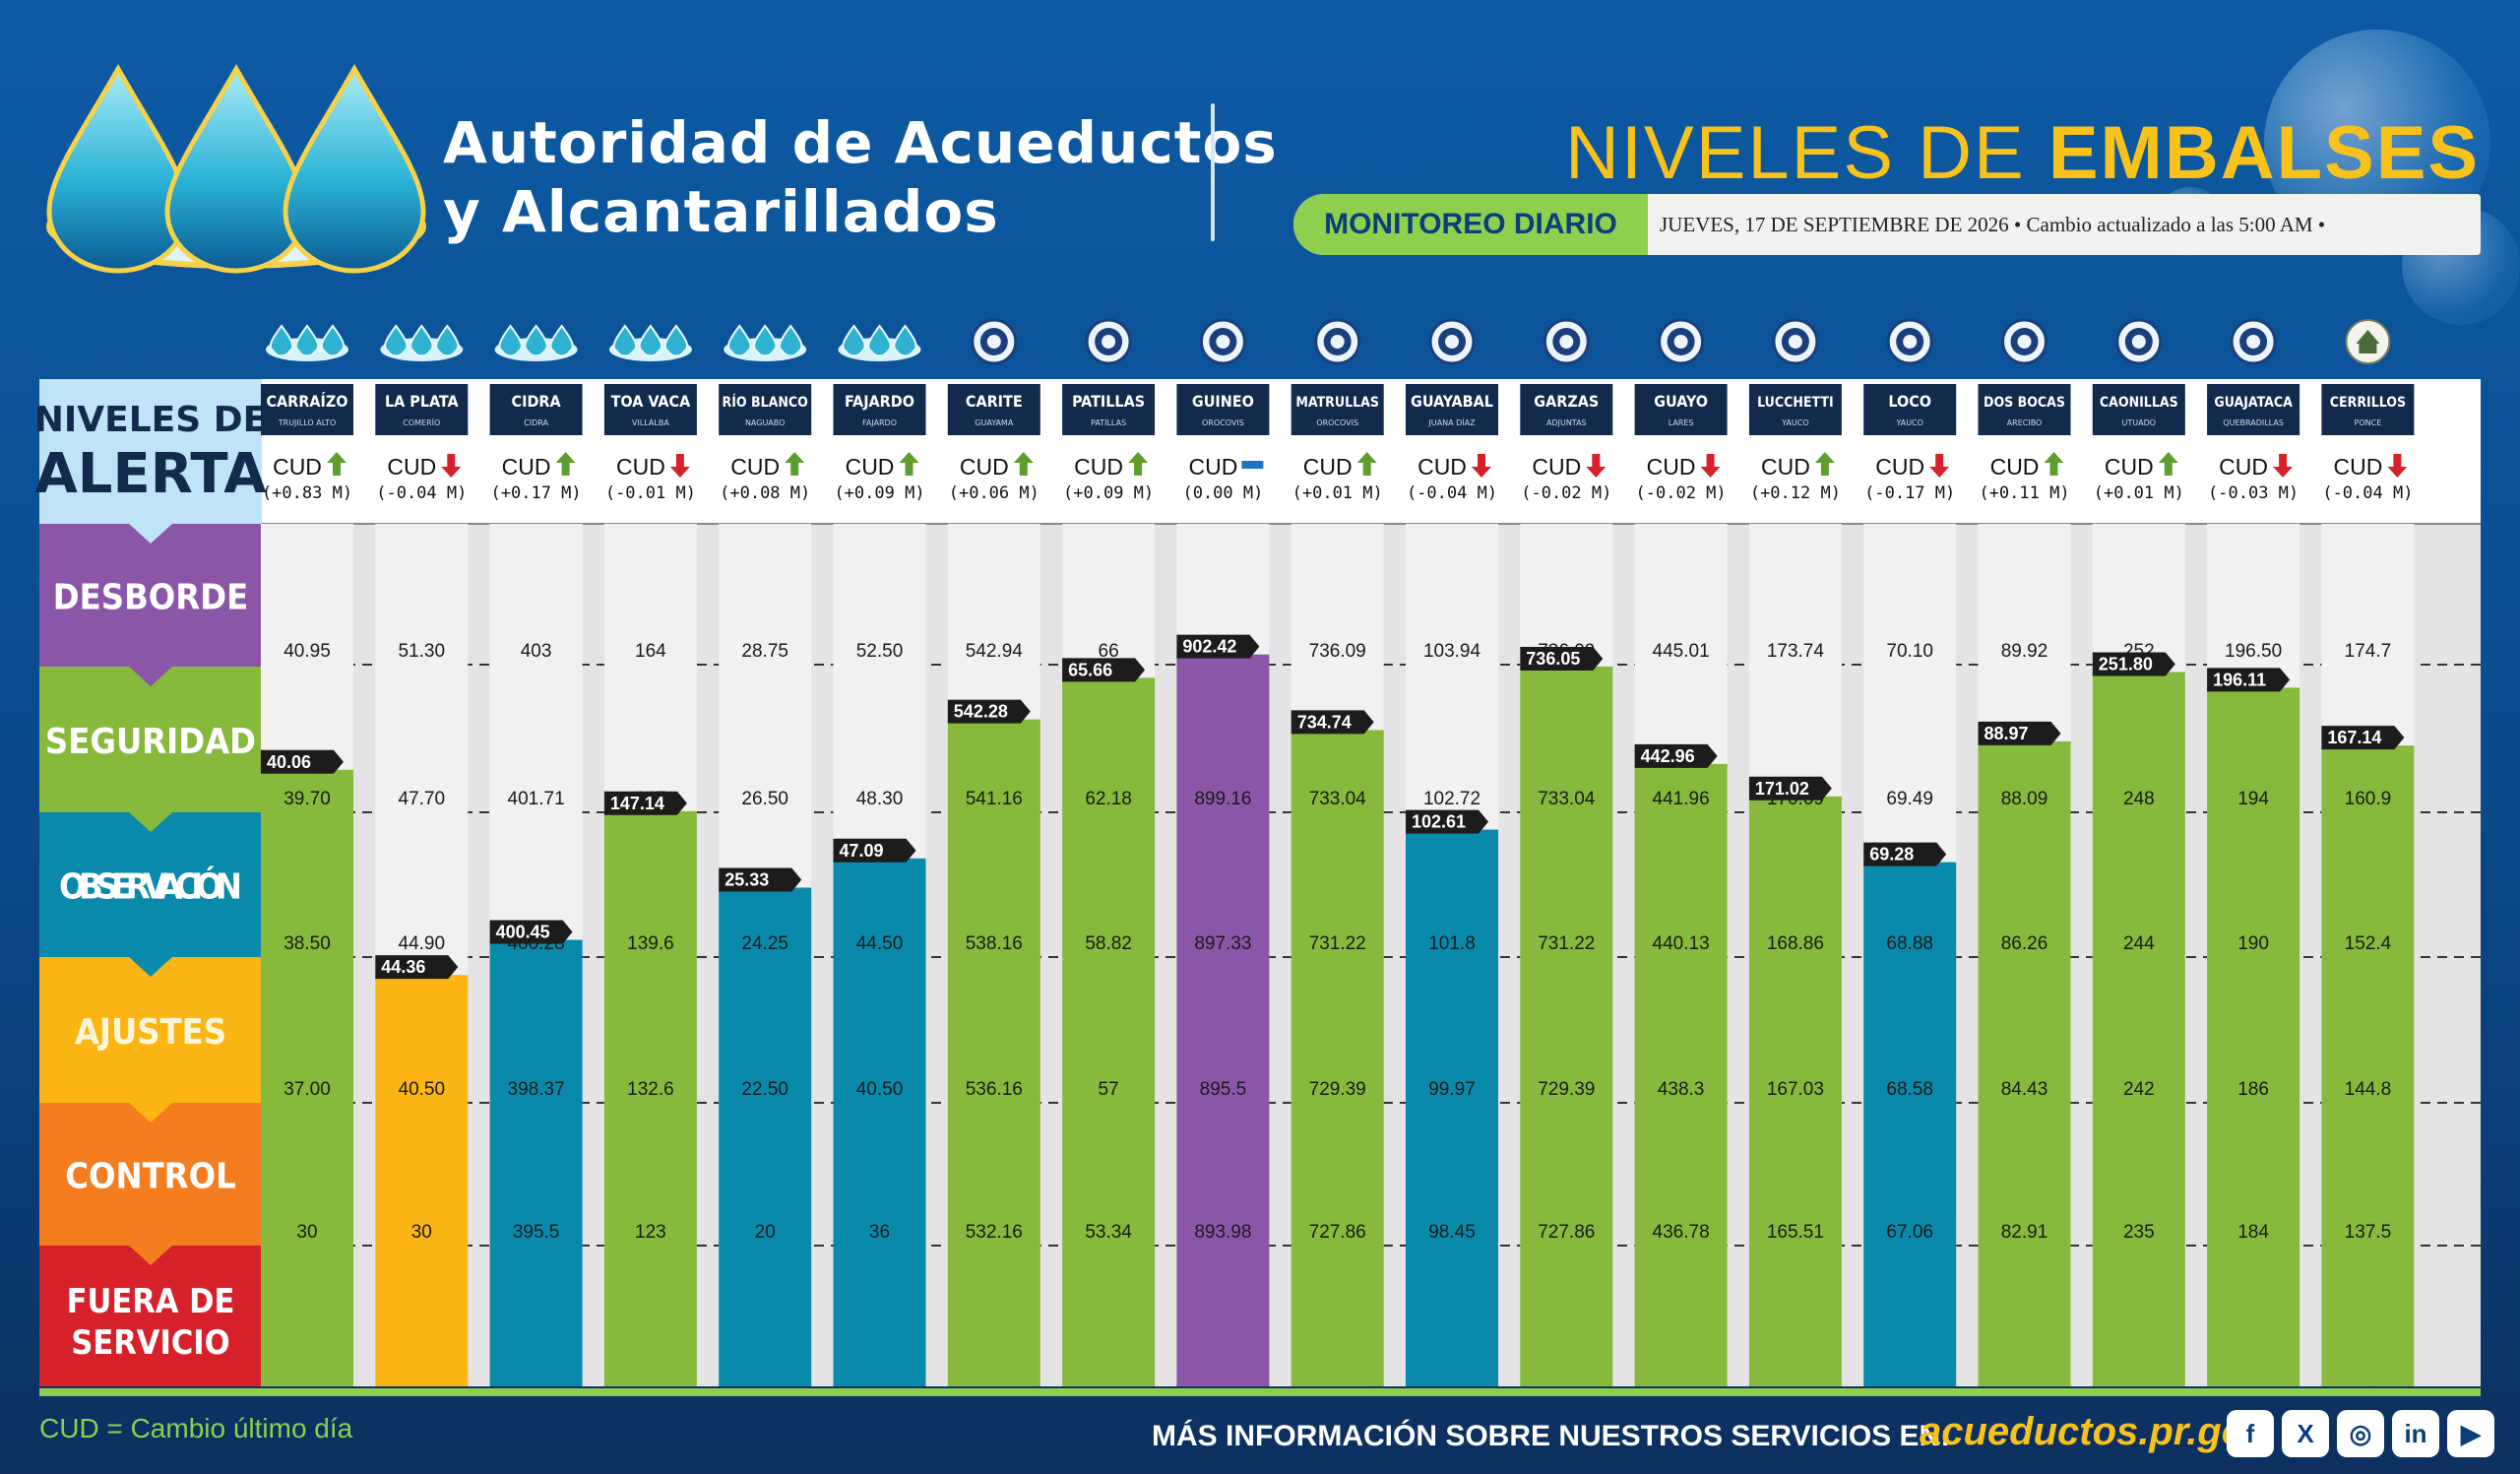 The width and height of the screenshot is (2520, 1474). Describe the element at coordinates (994, 402) in the screenshot. I see `reservoir-name: CARITE` at that location.